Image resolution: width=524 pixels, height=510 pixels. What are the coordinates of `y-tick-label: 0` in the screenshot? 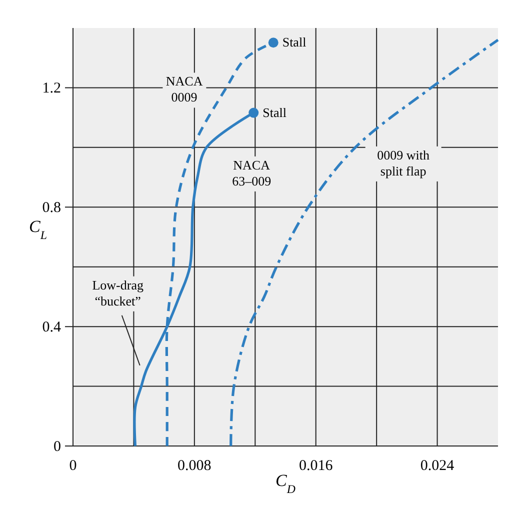 It's located at (57, 447).